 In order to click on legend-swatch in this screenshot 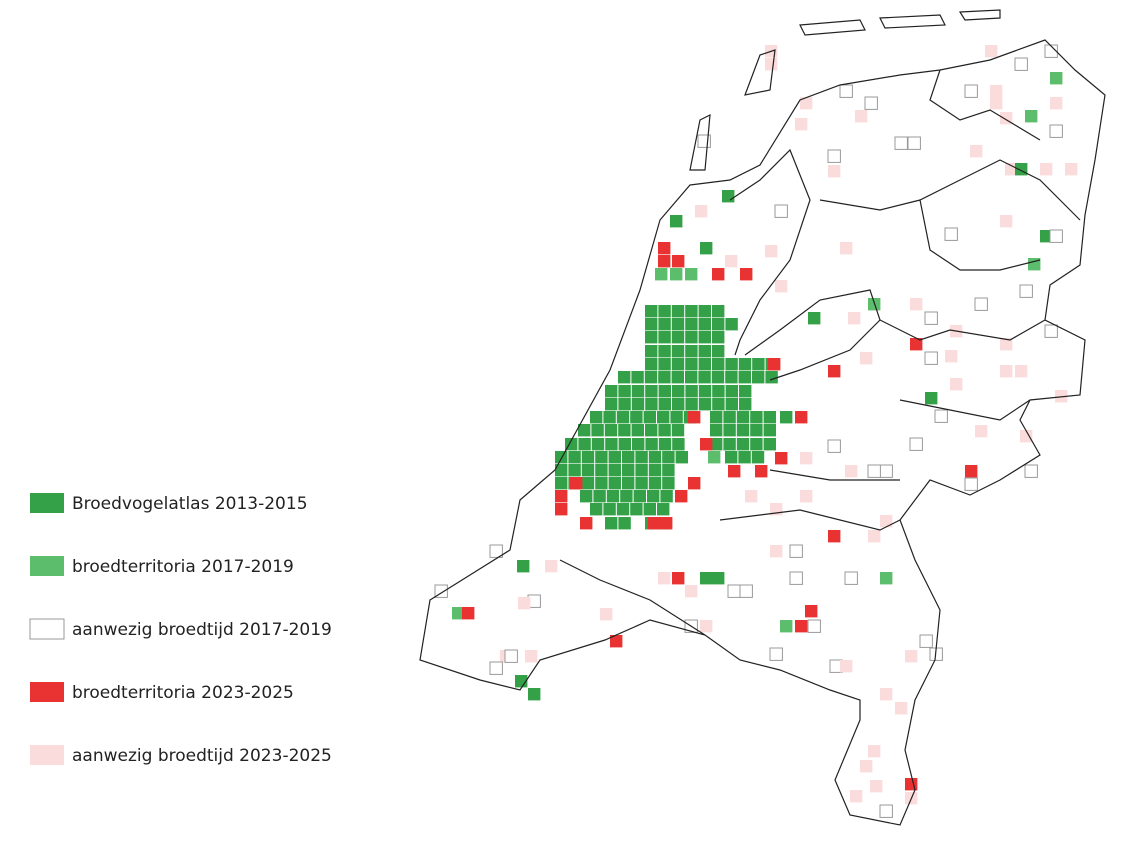, I will do `click(47, 755)`.